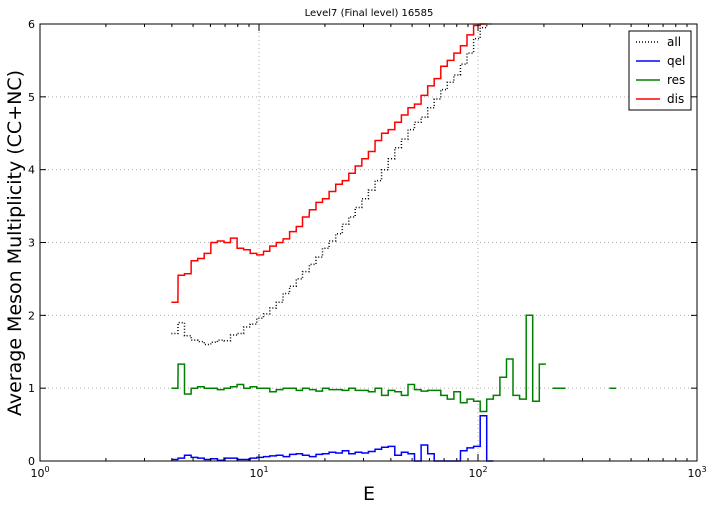 The width and height of the screenshot is (713, 509). I want to click on x-tick-label: 10⁰, so click(39, 472).